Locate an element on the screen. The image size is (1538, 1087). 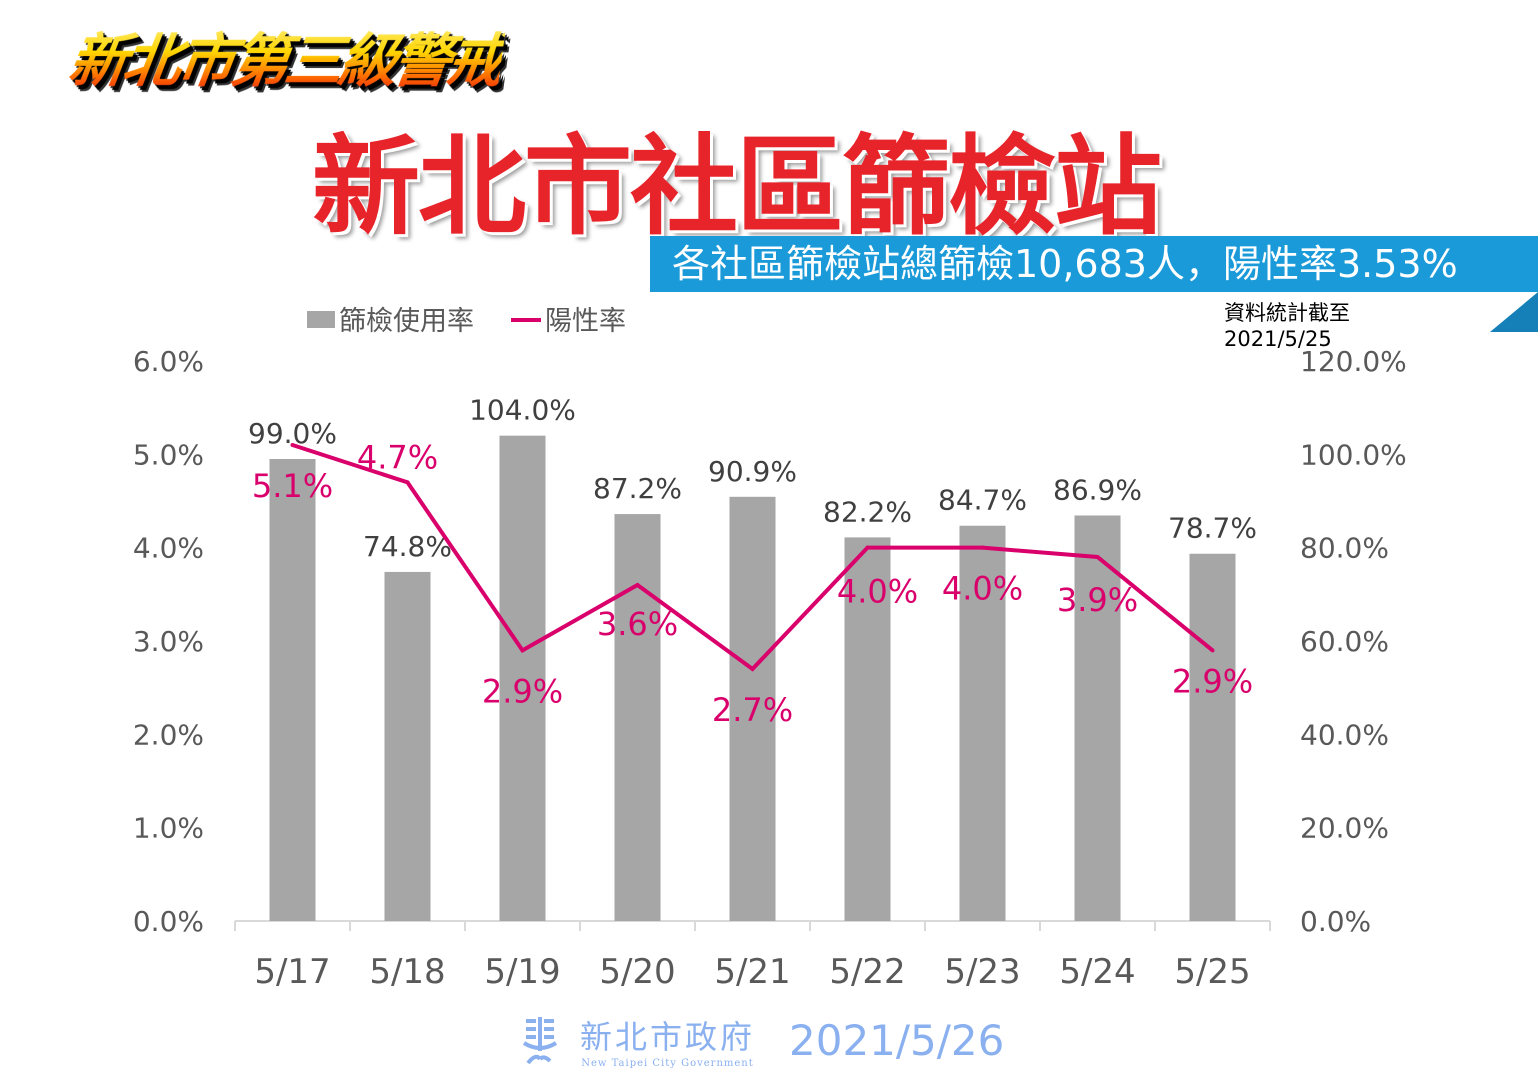
government-logo-text: 新北市政府 New Taipei City Government is located at coordinates (667, 1040).